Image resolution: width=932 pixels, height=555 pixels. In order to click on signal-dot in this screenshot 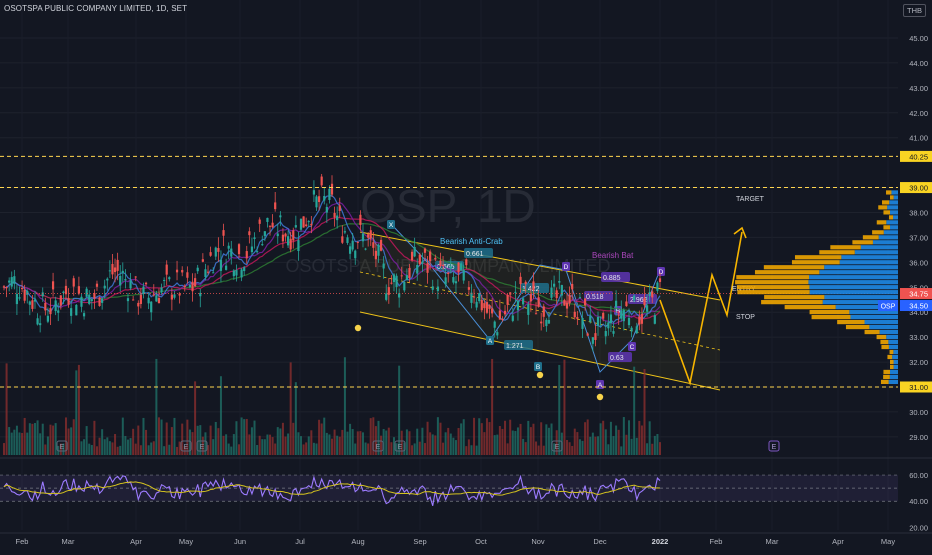, I will do `click(358, 328)`.